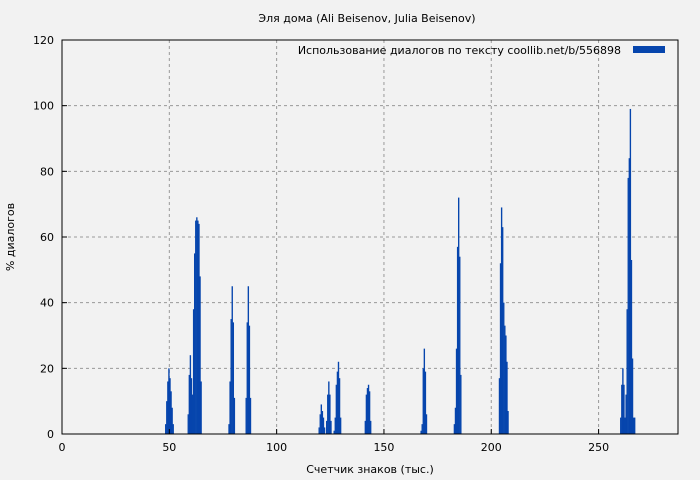 The height and width of the screenshot is (480, 700). Describe the element at coordinates (491, 447) in the screenshot. I see `x-tick-label: 200` at that location.